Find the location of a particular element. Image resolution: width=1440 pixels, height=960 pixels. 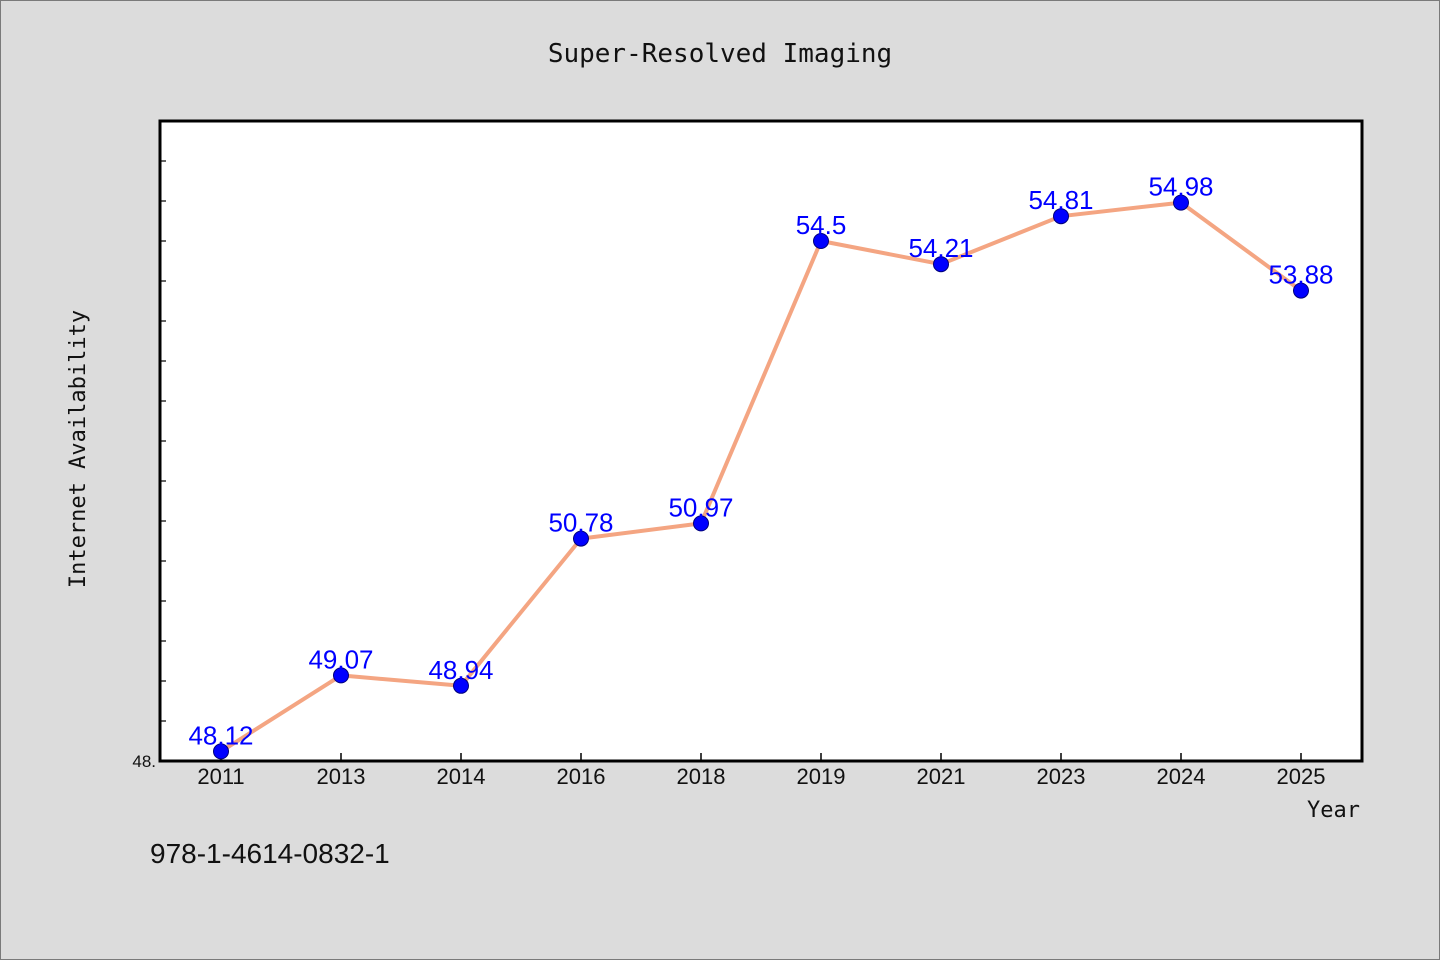

x-tick-label: 2024 is located at coordinates (1181, 776).